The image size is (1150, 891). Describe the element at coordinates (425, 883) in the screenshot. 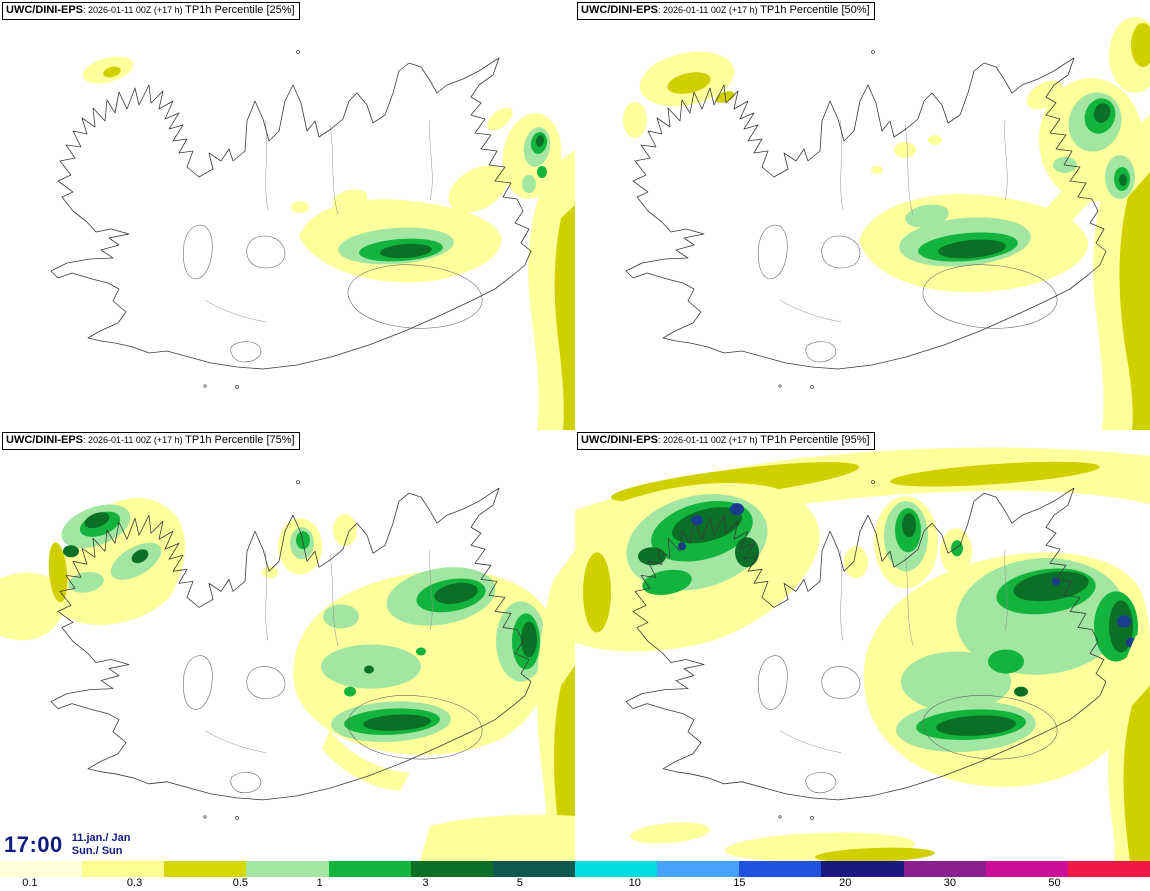

I see `legend-label: 3` at that location.